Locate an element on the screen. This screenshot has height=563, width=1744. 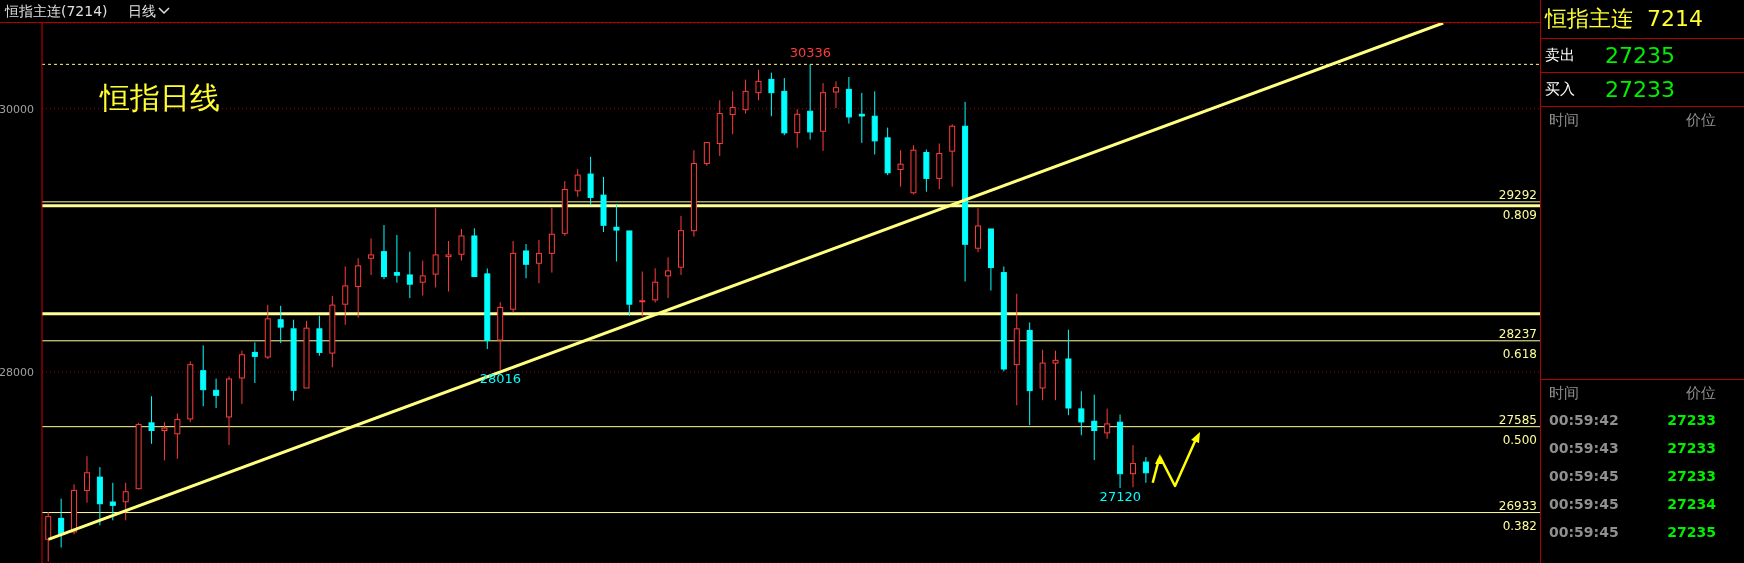
text: 00:59:43 is located at coordinates (1584, 448).